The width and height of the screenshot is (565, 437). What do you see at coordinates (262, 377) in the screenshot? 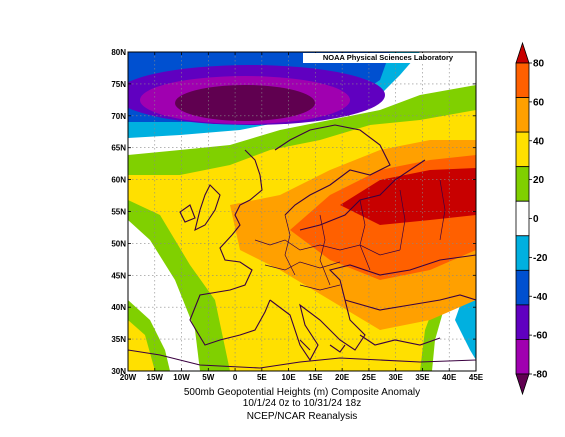
I see `lon-label: 5E` at bounding box center [262, 377].